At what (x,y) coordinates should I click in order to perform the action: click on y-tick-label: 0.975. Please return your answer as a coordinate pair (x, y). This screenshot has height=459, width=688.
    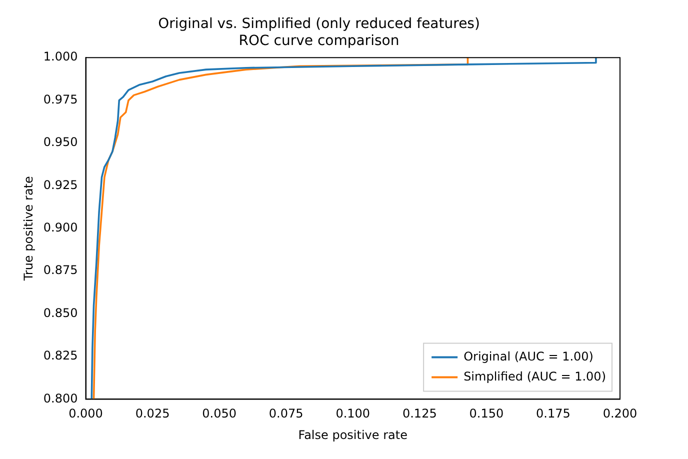
    Looking at the image, I should click on (60, 99).